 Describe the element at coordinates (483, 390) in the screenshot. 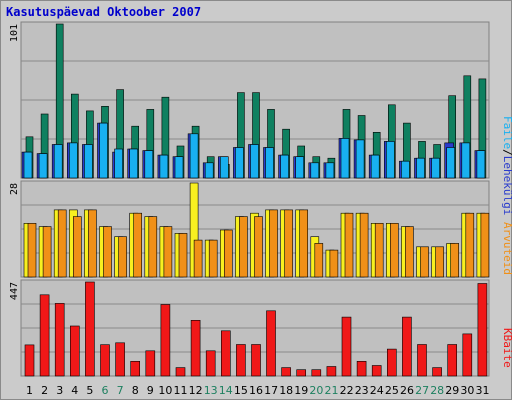

I see `x-tick-label: 31` at that location.